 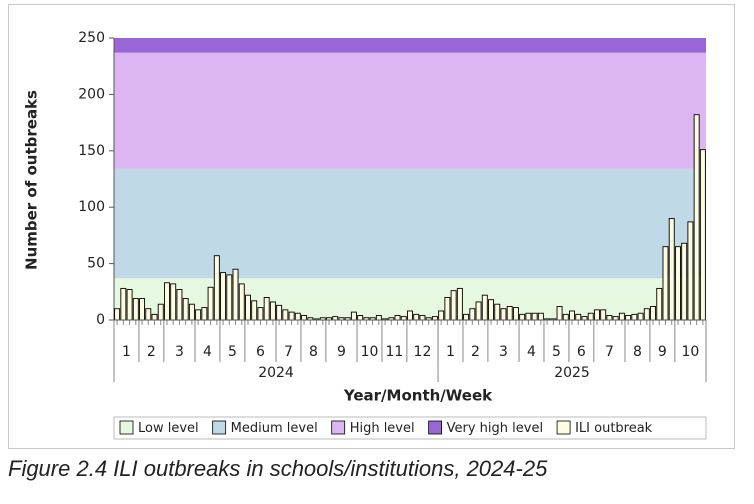 What do you see at coordinates (274, 428) in the screenshot?
I see `legend-label: Medium level` at bounding box center [274, 428].